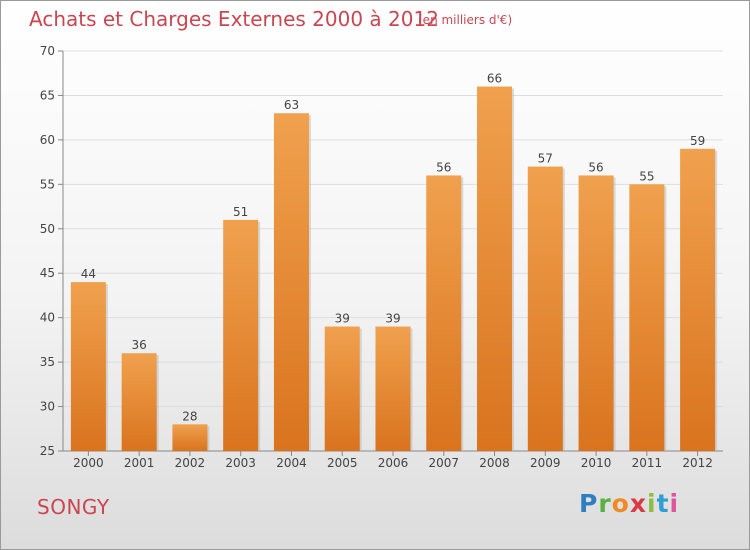 The width and height of the screenshot is (750, 550). What do you see at coordinates (342, 463) in the screenshot?
I see `x-tick-label: 2005` at bounding box center [342, 463].